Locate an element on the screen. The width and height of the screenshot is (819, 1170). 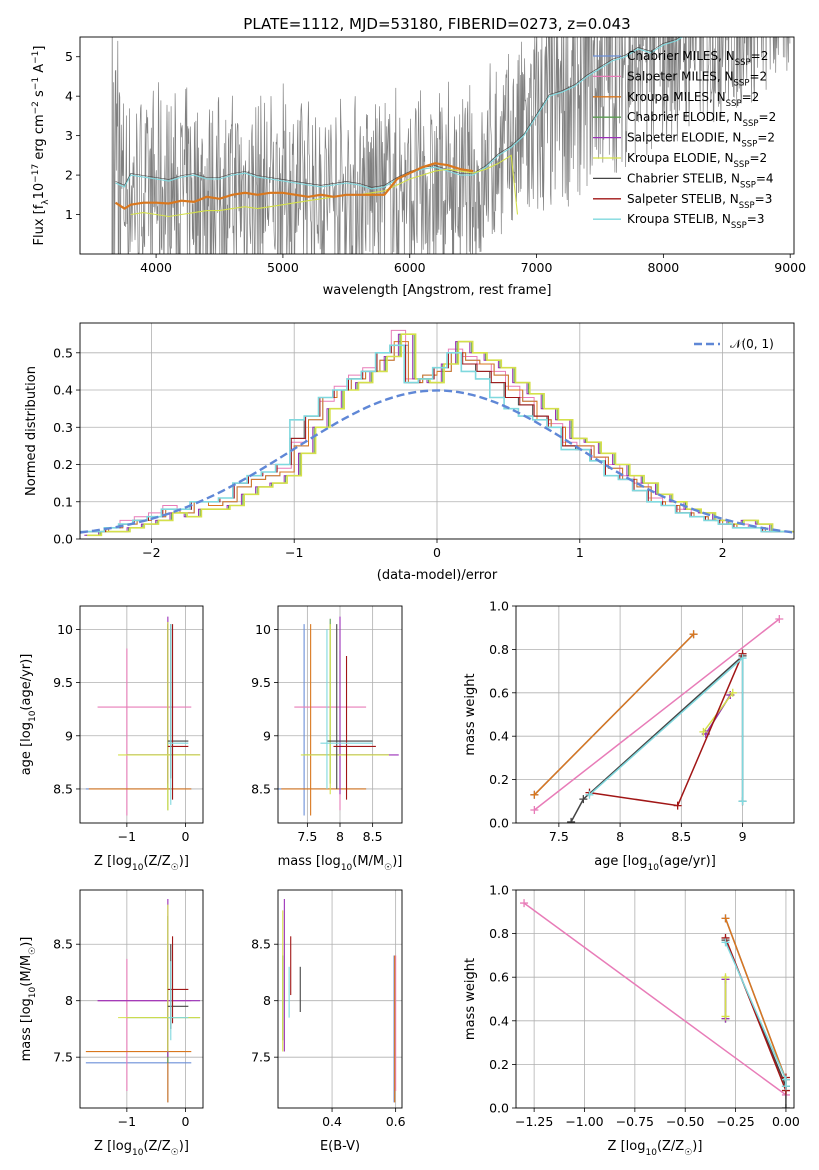
x-tick-label: 6000 is located at coordinates (410, 267).